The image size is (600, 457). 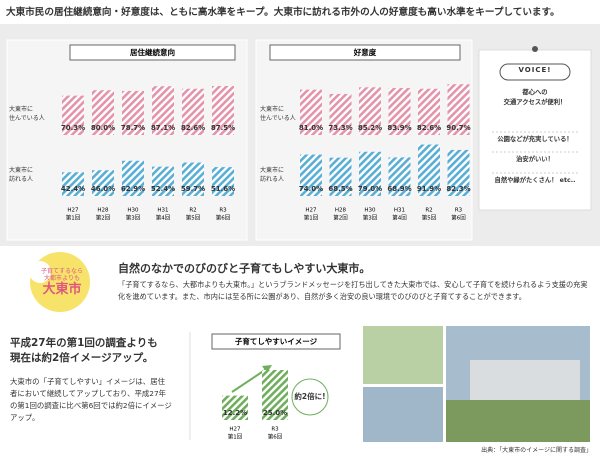 I want to click on logo: 子育てするなら 大都市よりも 大東市, so click(x=62, y=283).